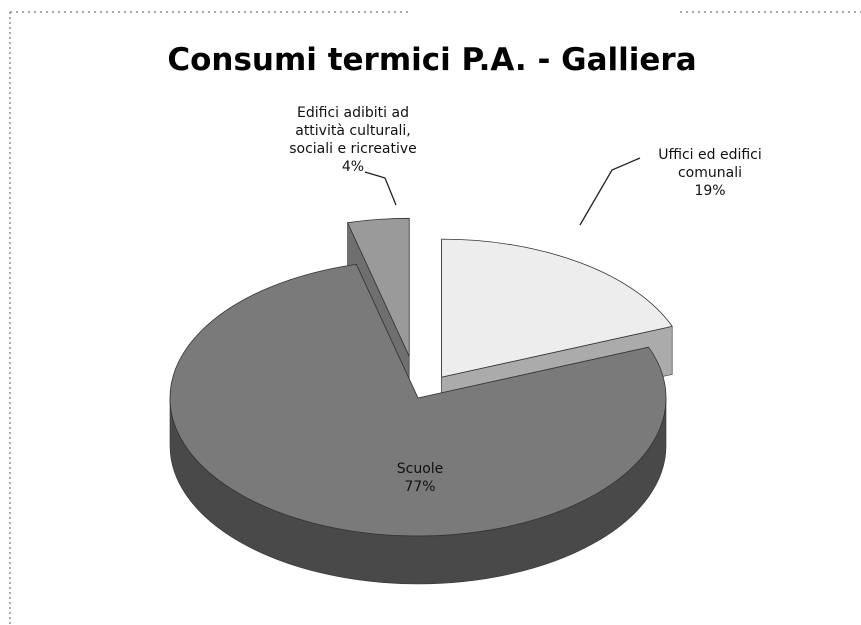  I want to click on slice-label: Uffici ed edifici comunali 19%, so click(710, 173).